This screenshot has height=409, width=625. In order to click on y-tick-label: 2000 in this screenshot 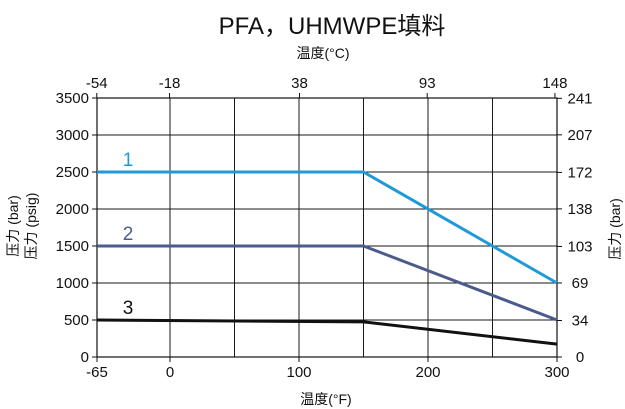, I will do `click(72, 209)`.